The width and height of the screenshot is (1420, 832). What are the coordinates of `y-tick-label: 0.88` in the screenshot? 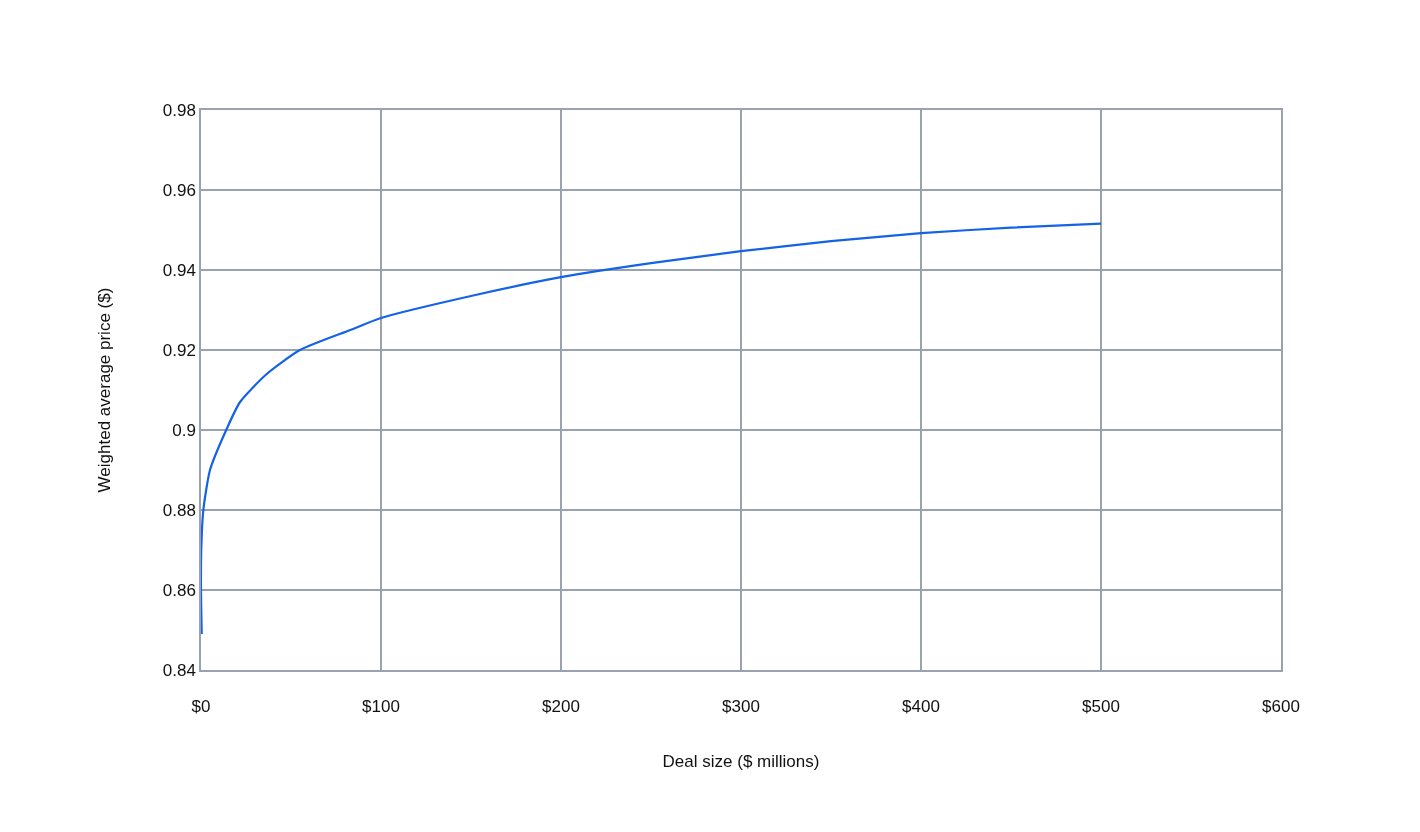 It's located at (179, 510).